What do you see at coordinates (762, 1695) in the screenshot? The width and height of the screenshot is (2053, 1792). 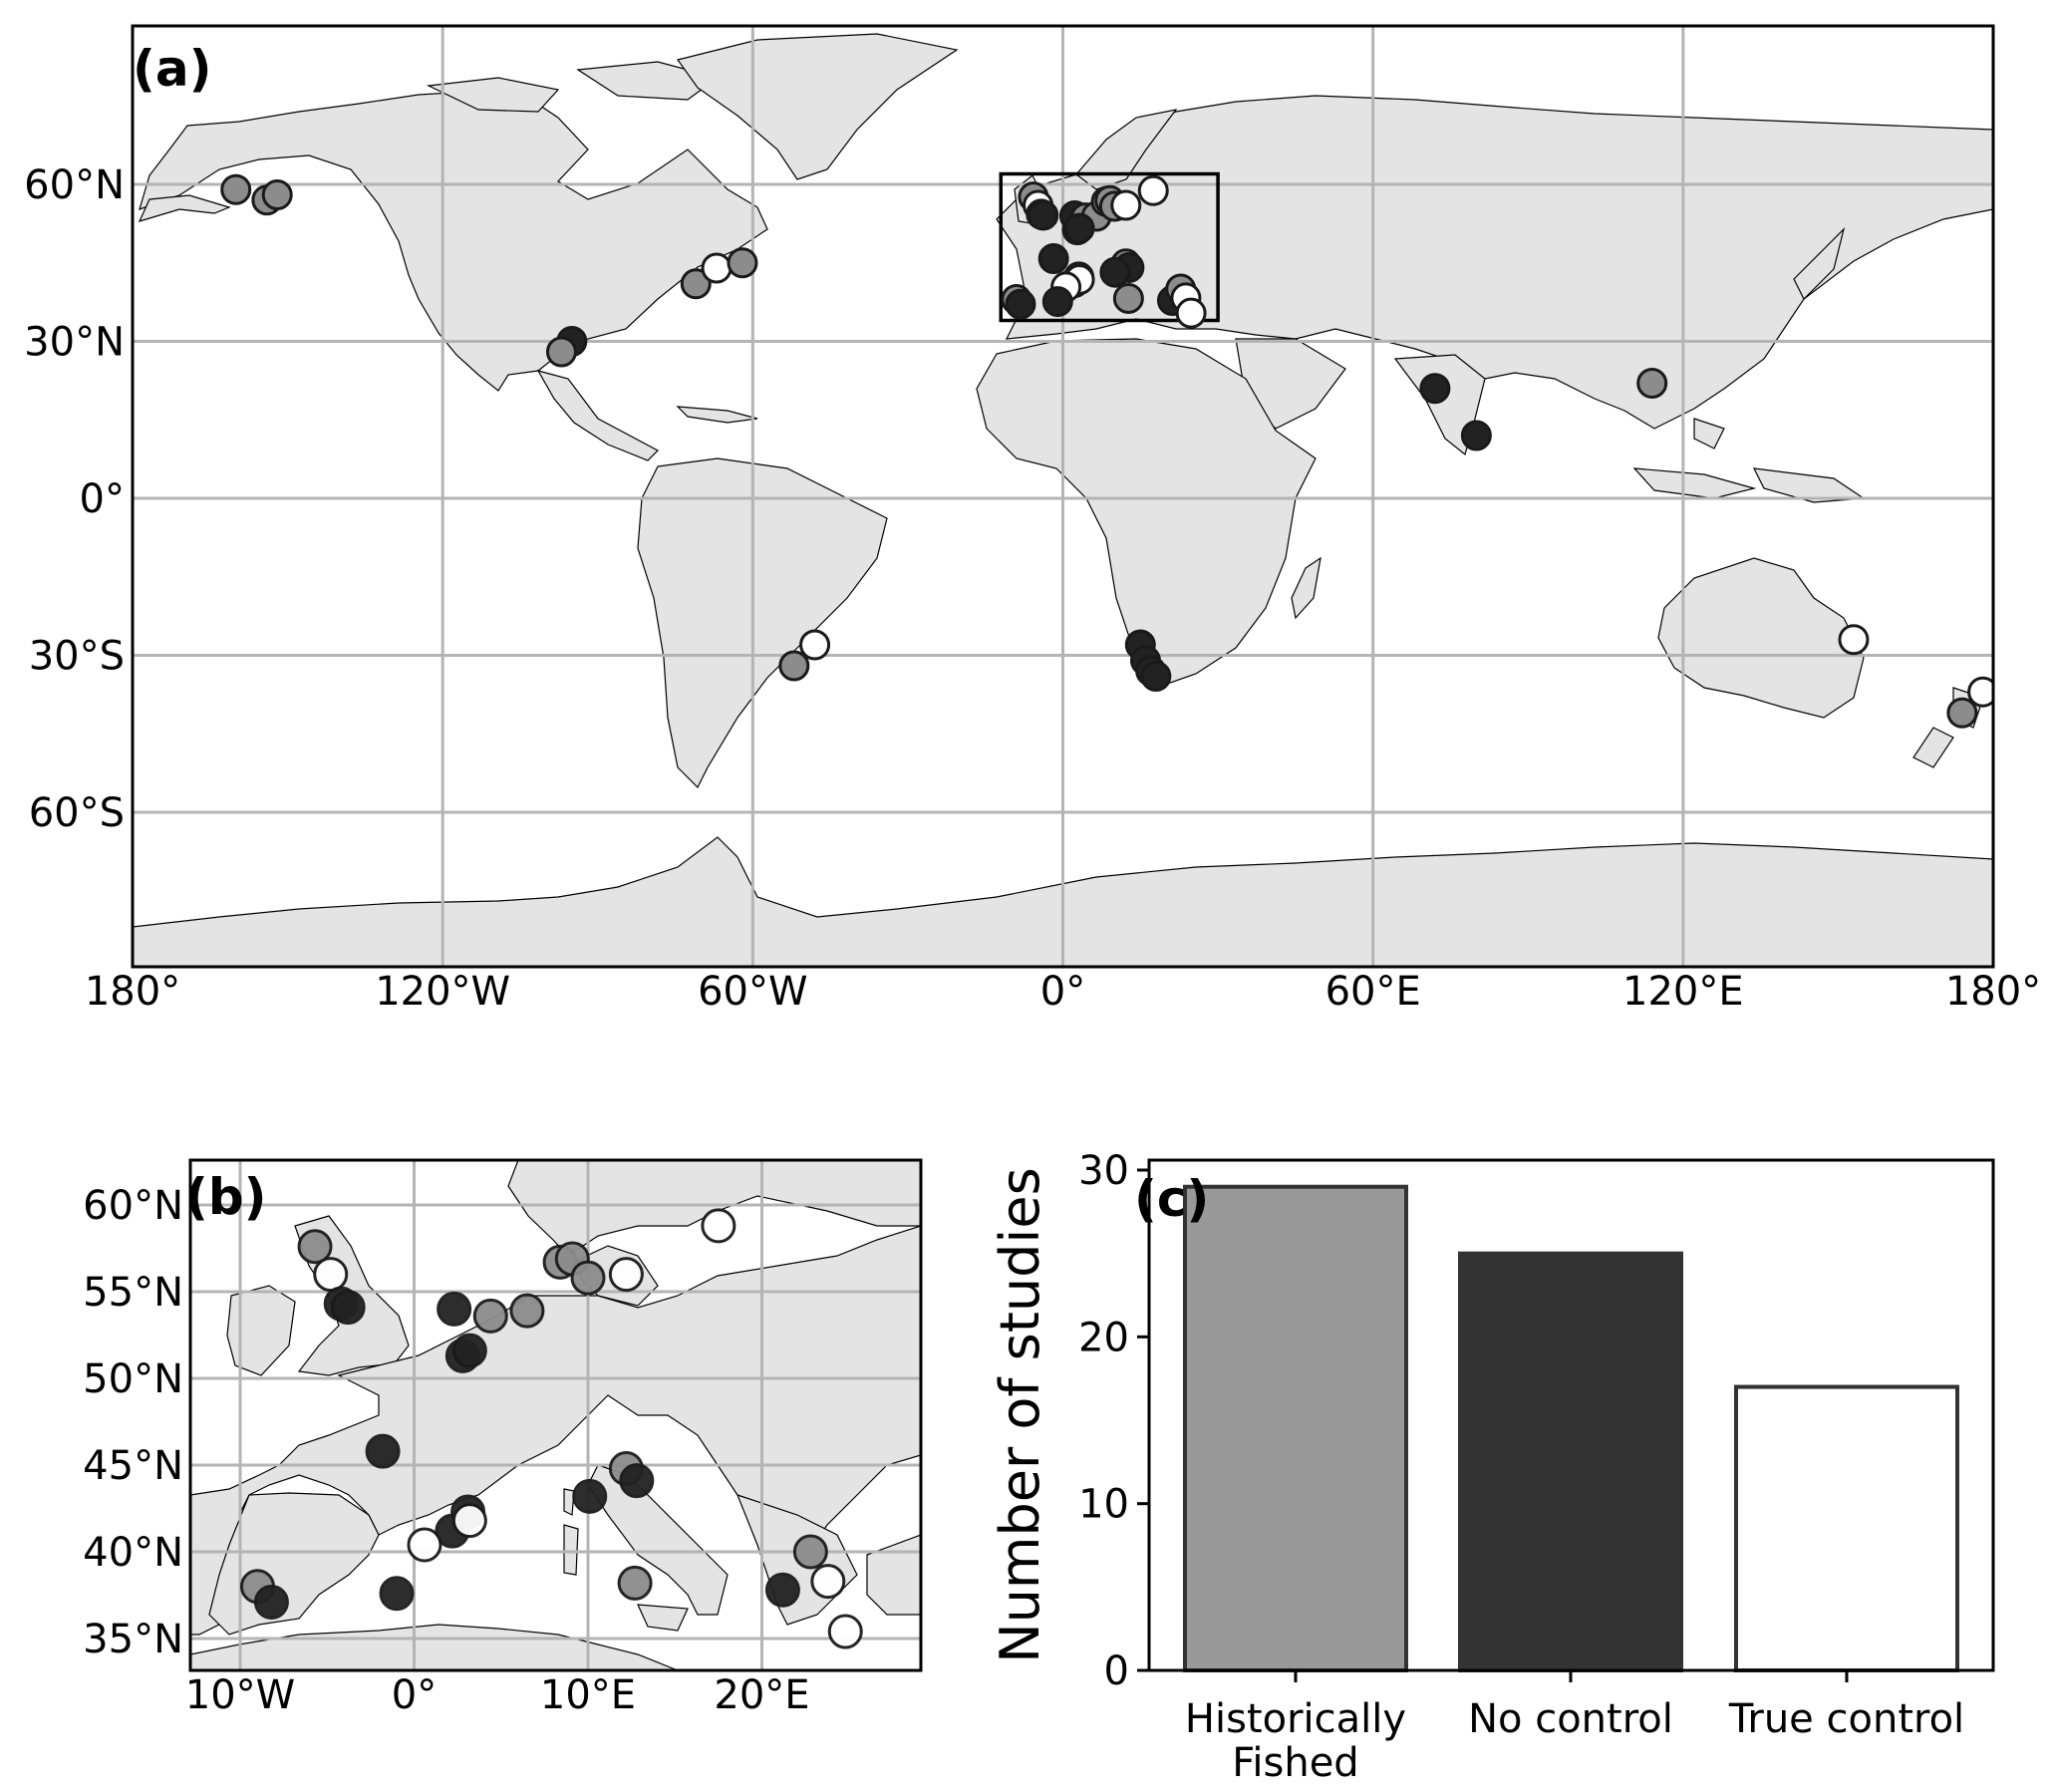 I see `lon-tick-label: 20°E` at bounding box center [762, 1695].